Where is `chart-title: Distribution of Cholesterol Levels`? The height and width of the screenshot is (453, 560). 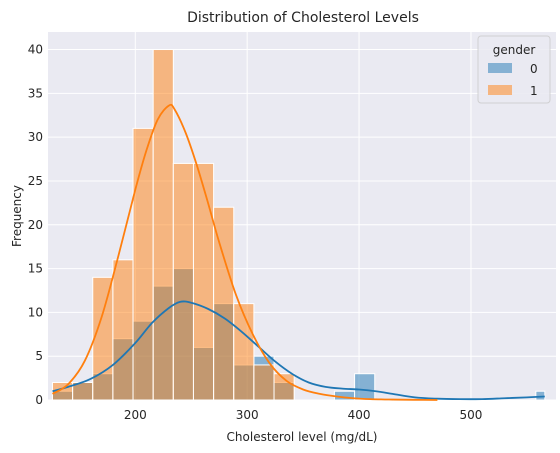
chart-title: Distribution of Cholesterol Levels is located at coordinates (303, 18).